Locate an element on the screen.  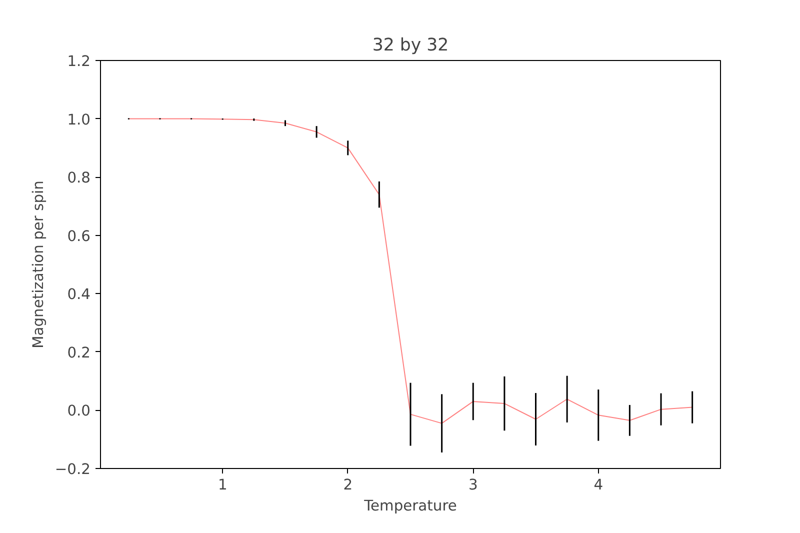
y-tick-label: 0.4 is located at coordinates (79, 295).